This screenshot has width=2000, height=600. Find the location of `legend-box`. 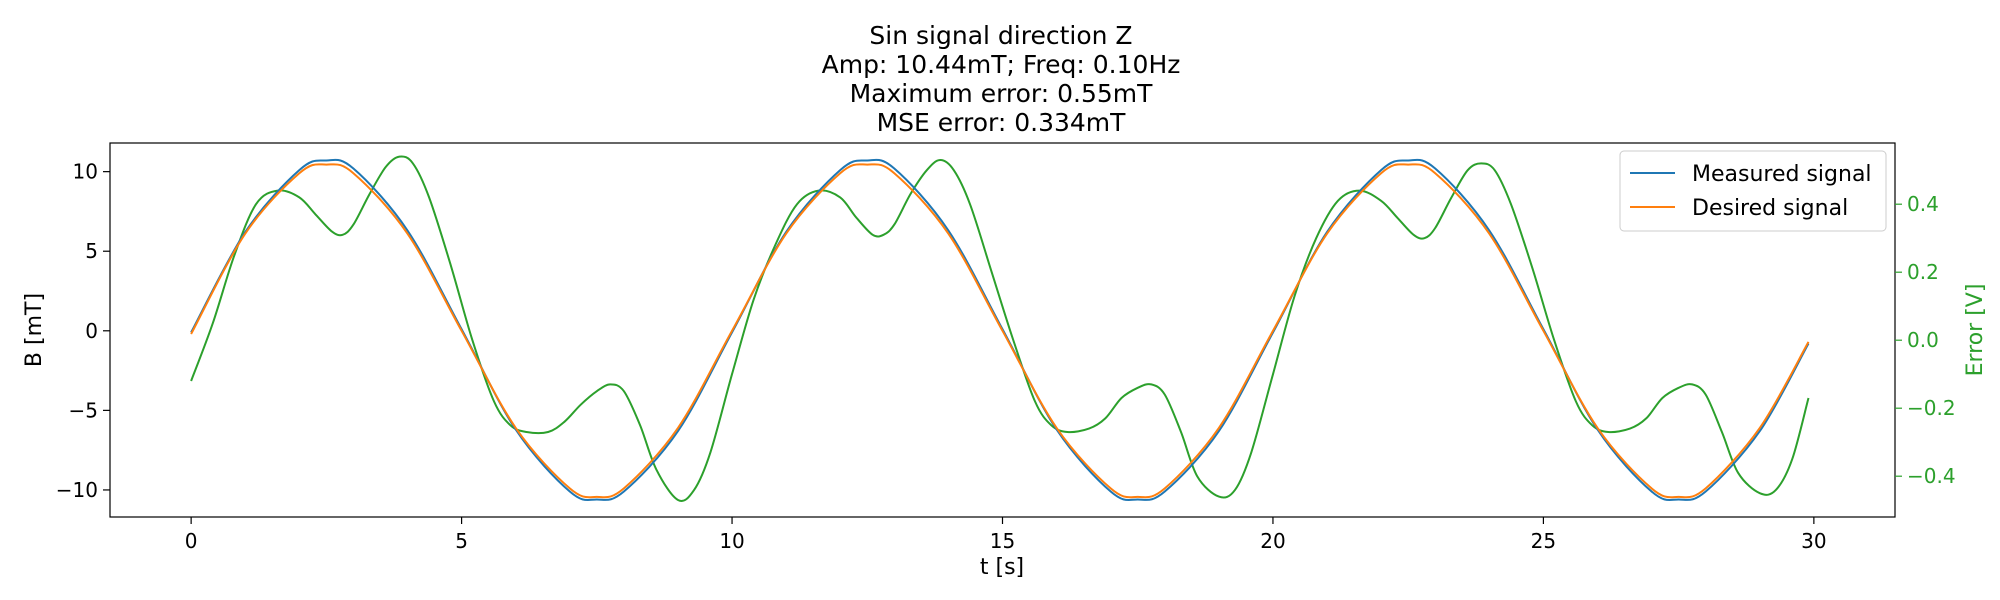

legend-box is located at coordinates (1753, 191).